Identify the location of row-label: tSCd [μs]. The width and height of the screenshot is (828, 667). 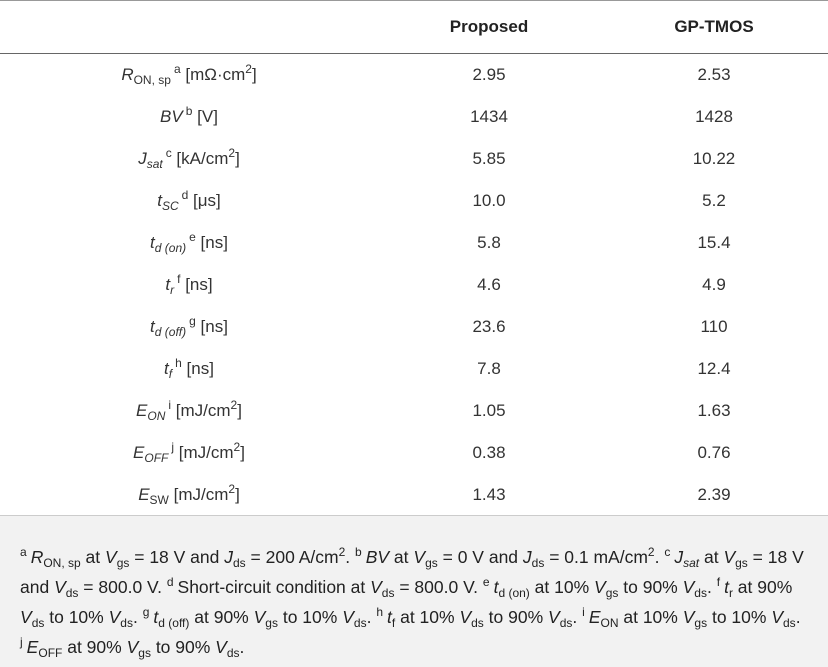
(189, 201).